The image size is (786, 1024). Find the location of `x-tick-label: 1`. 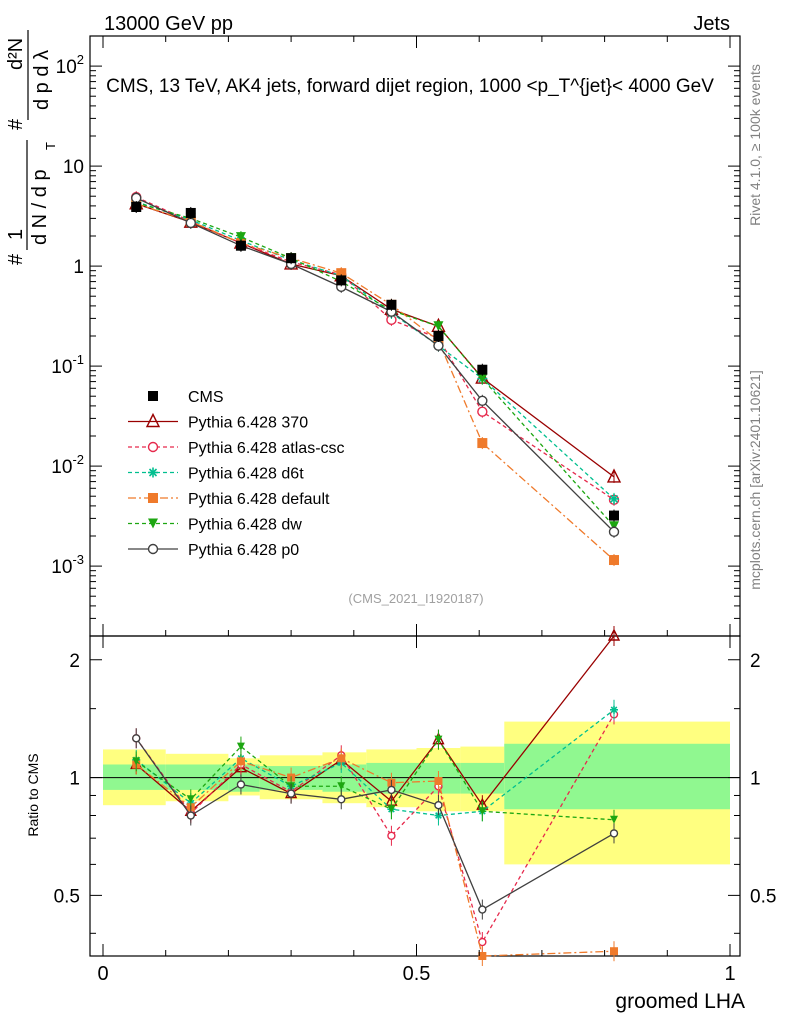

x-tick-label: 1 is located at coordinates (729, 974).